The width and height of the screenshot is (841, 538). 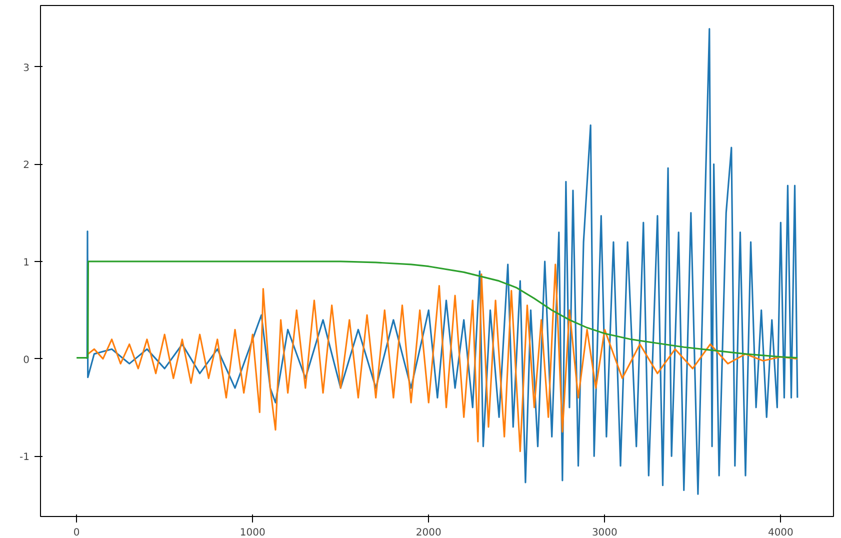 I want to click on y-tick-label: 1, so click(x=26, y=262).